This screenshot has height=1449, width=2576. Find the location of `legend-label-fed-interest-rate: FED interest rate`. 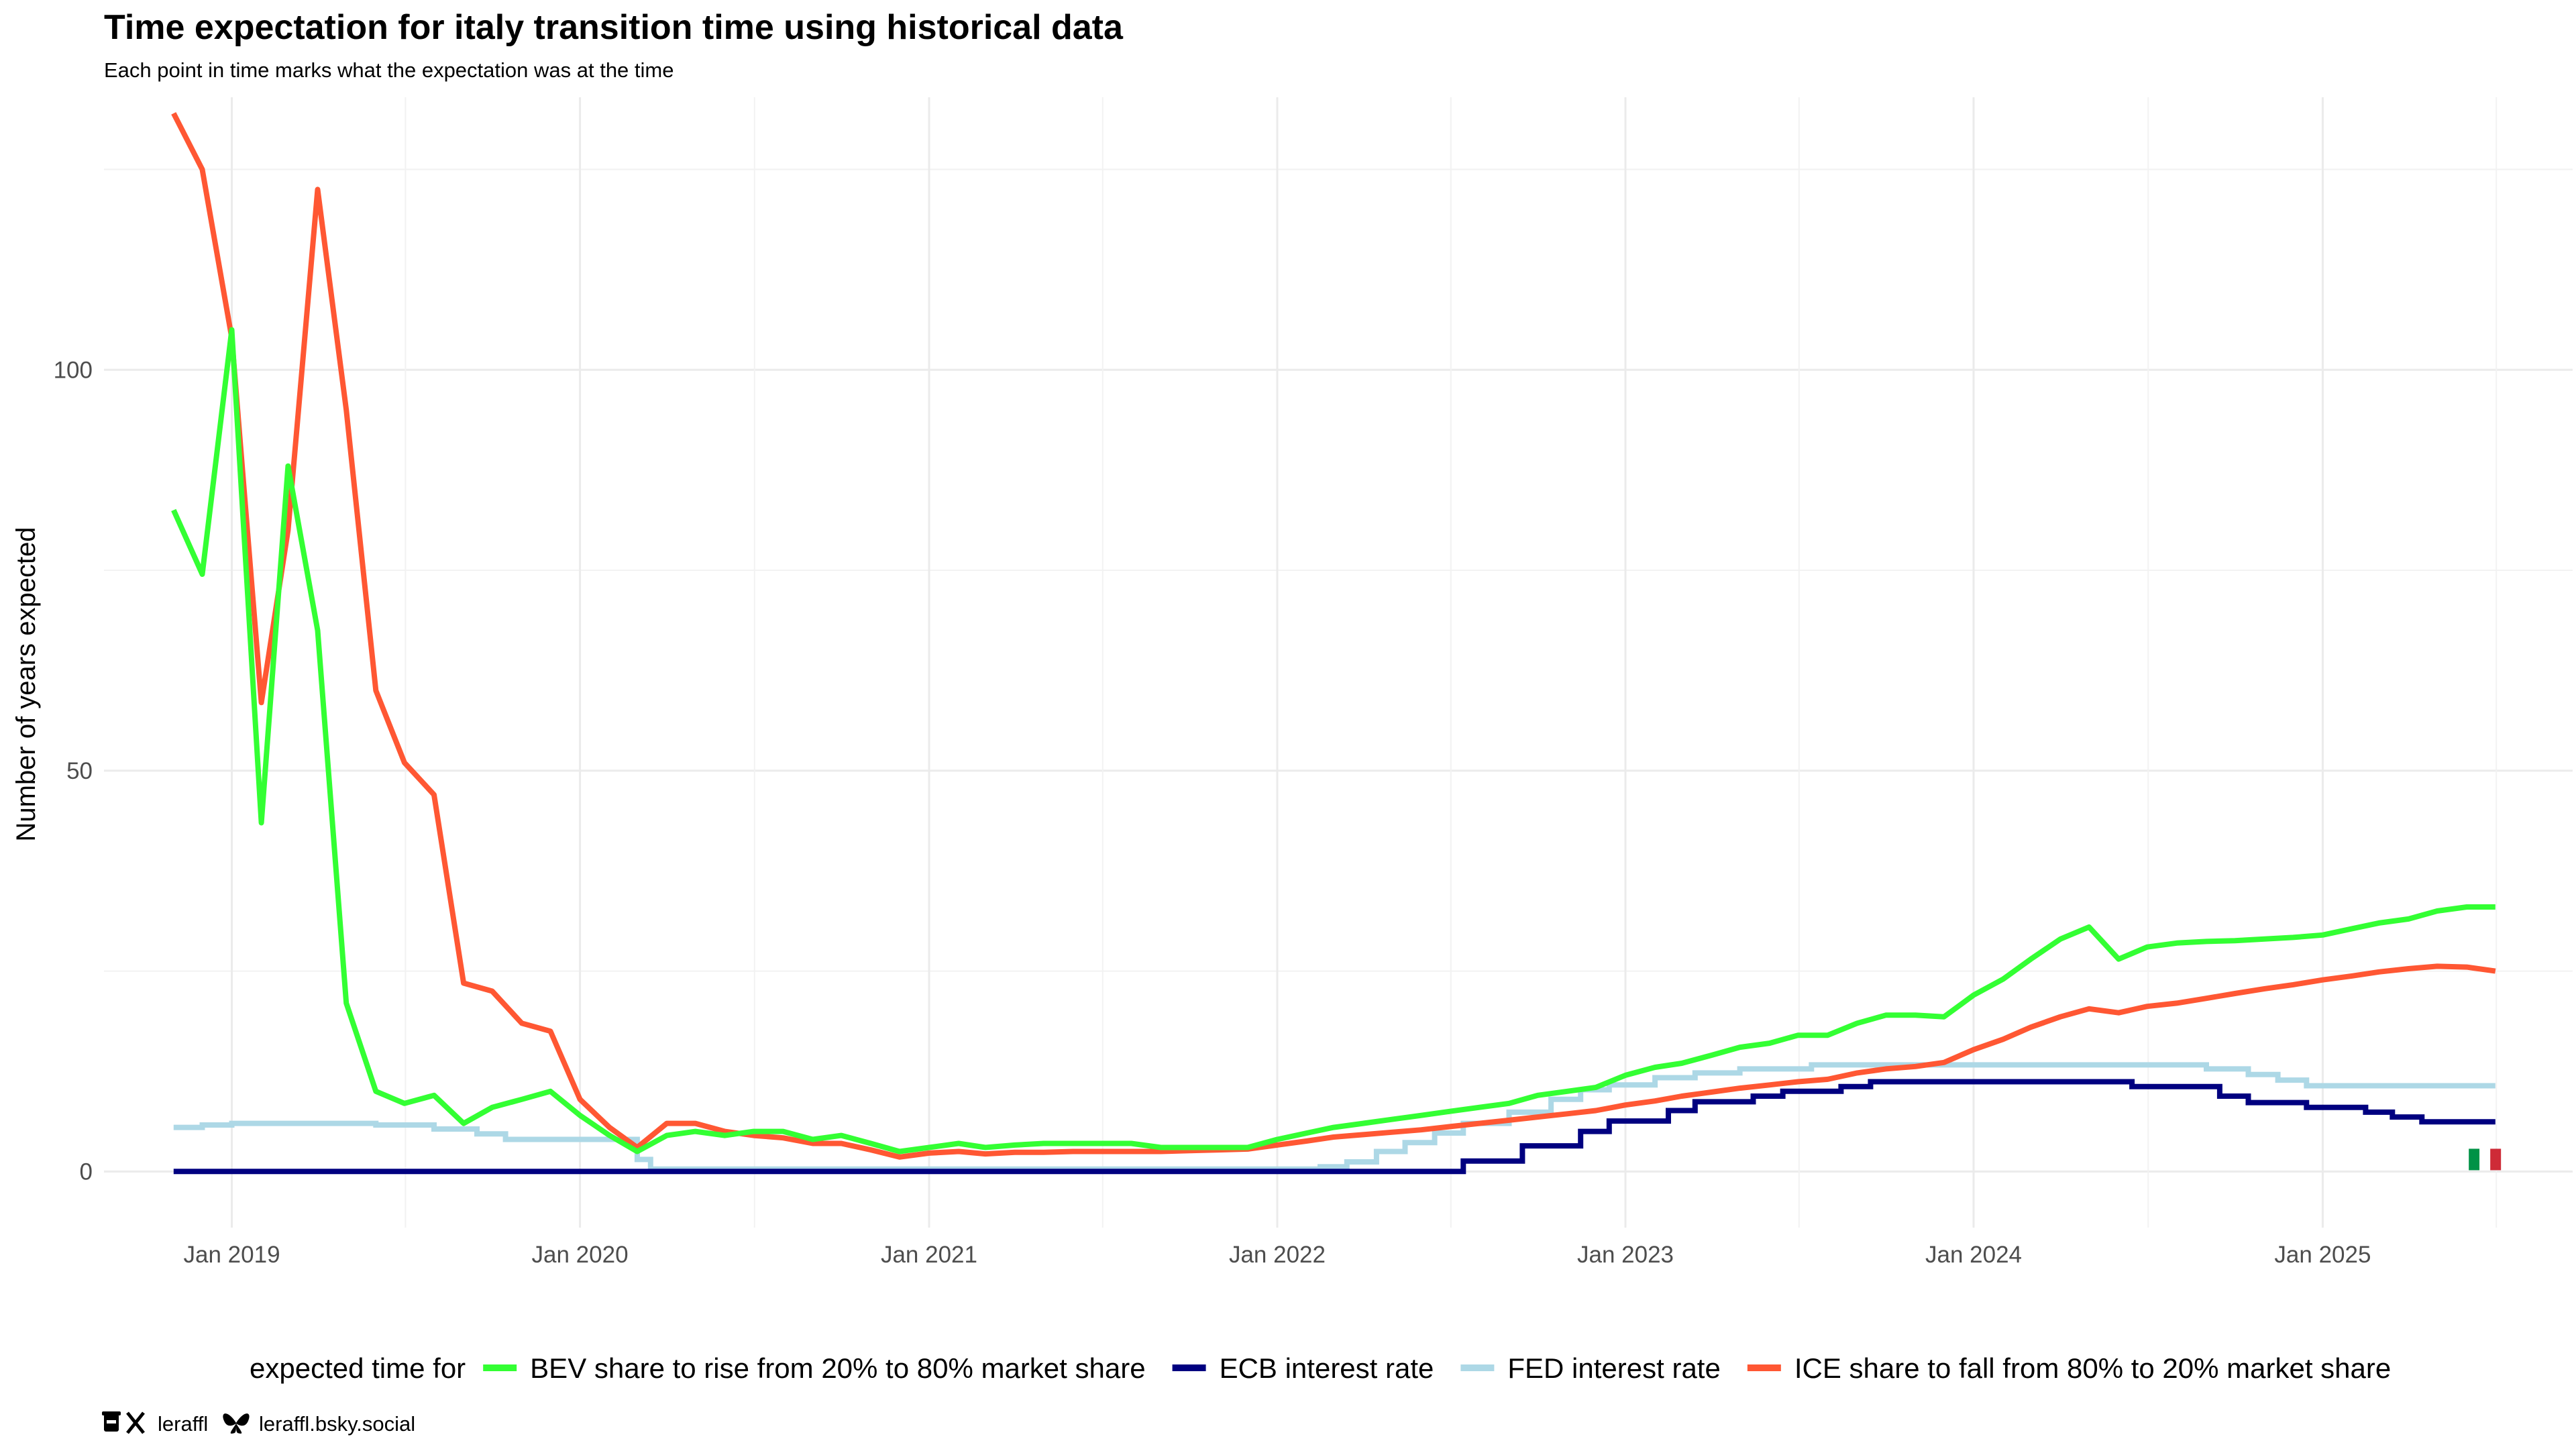

legend-label-fed-interest-rate: FED interest rate is located at coordinates (1613, 1368).